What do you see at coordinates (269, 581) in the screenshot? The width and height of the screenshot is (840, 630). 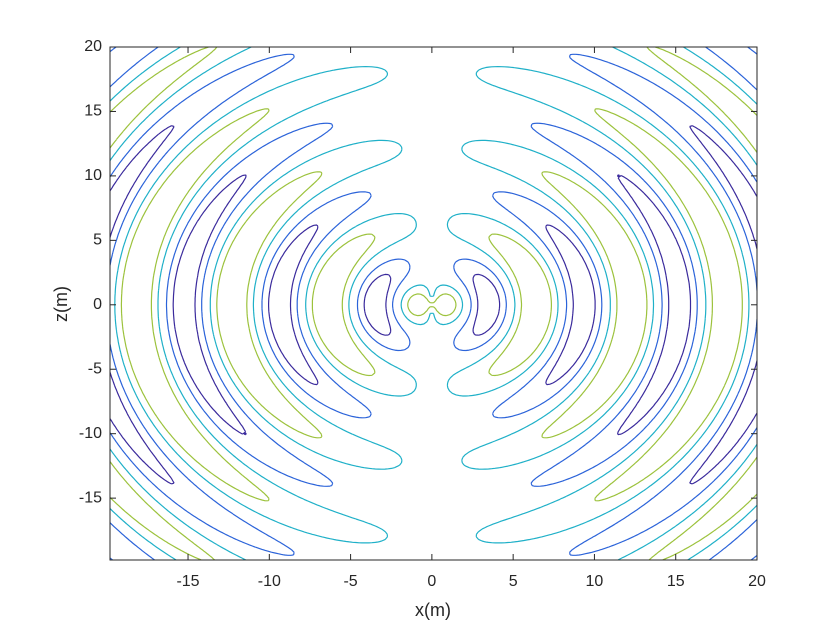 I see `x-tick-label: -10` at bounding box center [269, 581].